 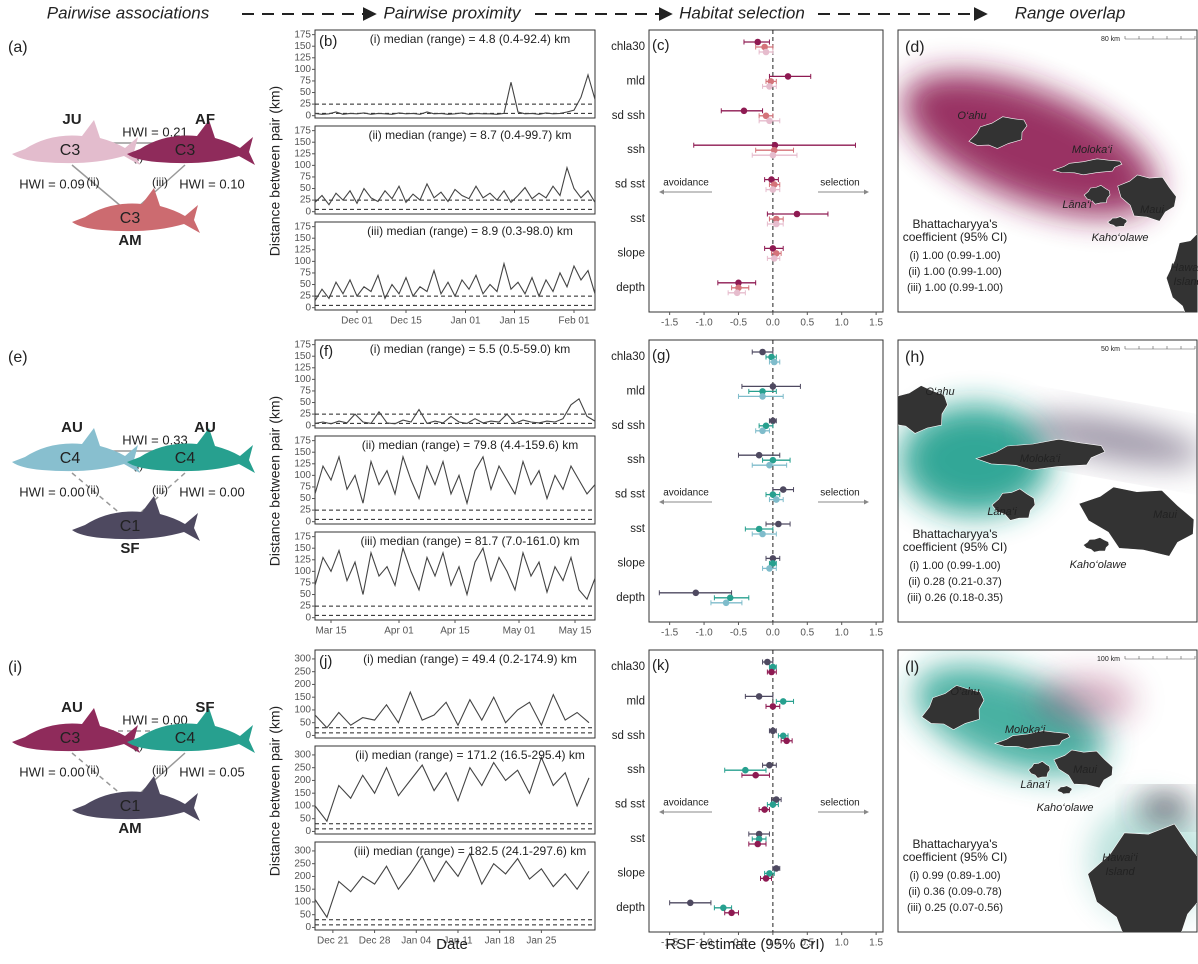 What do you see at coordinates (326, 351) in the screenshot?
I see `panel-label: (f)` at bounding box center [326, 351].